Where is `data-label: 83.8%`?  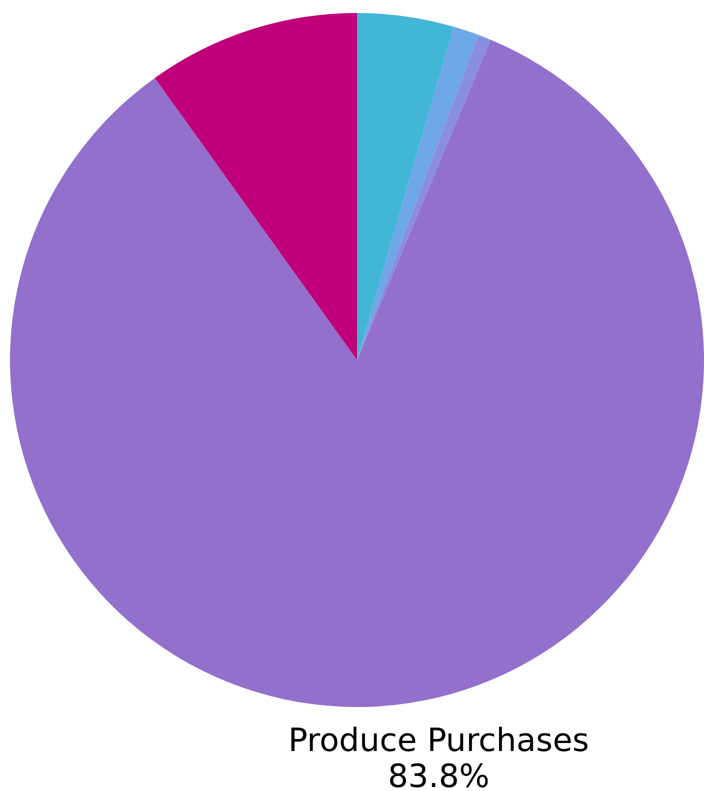 data-label: 83.8% is located at coordinates (439, 773).